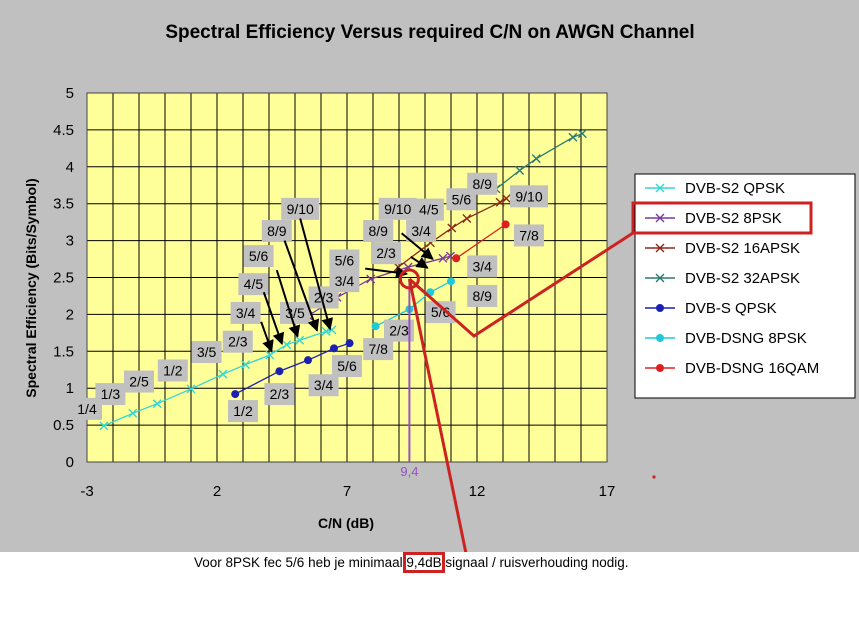 This screenshot has height=619, width=859. What do you see at coordinates (347, 491) in the screenshot?
I see `x-tick-label: 7` at bounding box center [347, 491].